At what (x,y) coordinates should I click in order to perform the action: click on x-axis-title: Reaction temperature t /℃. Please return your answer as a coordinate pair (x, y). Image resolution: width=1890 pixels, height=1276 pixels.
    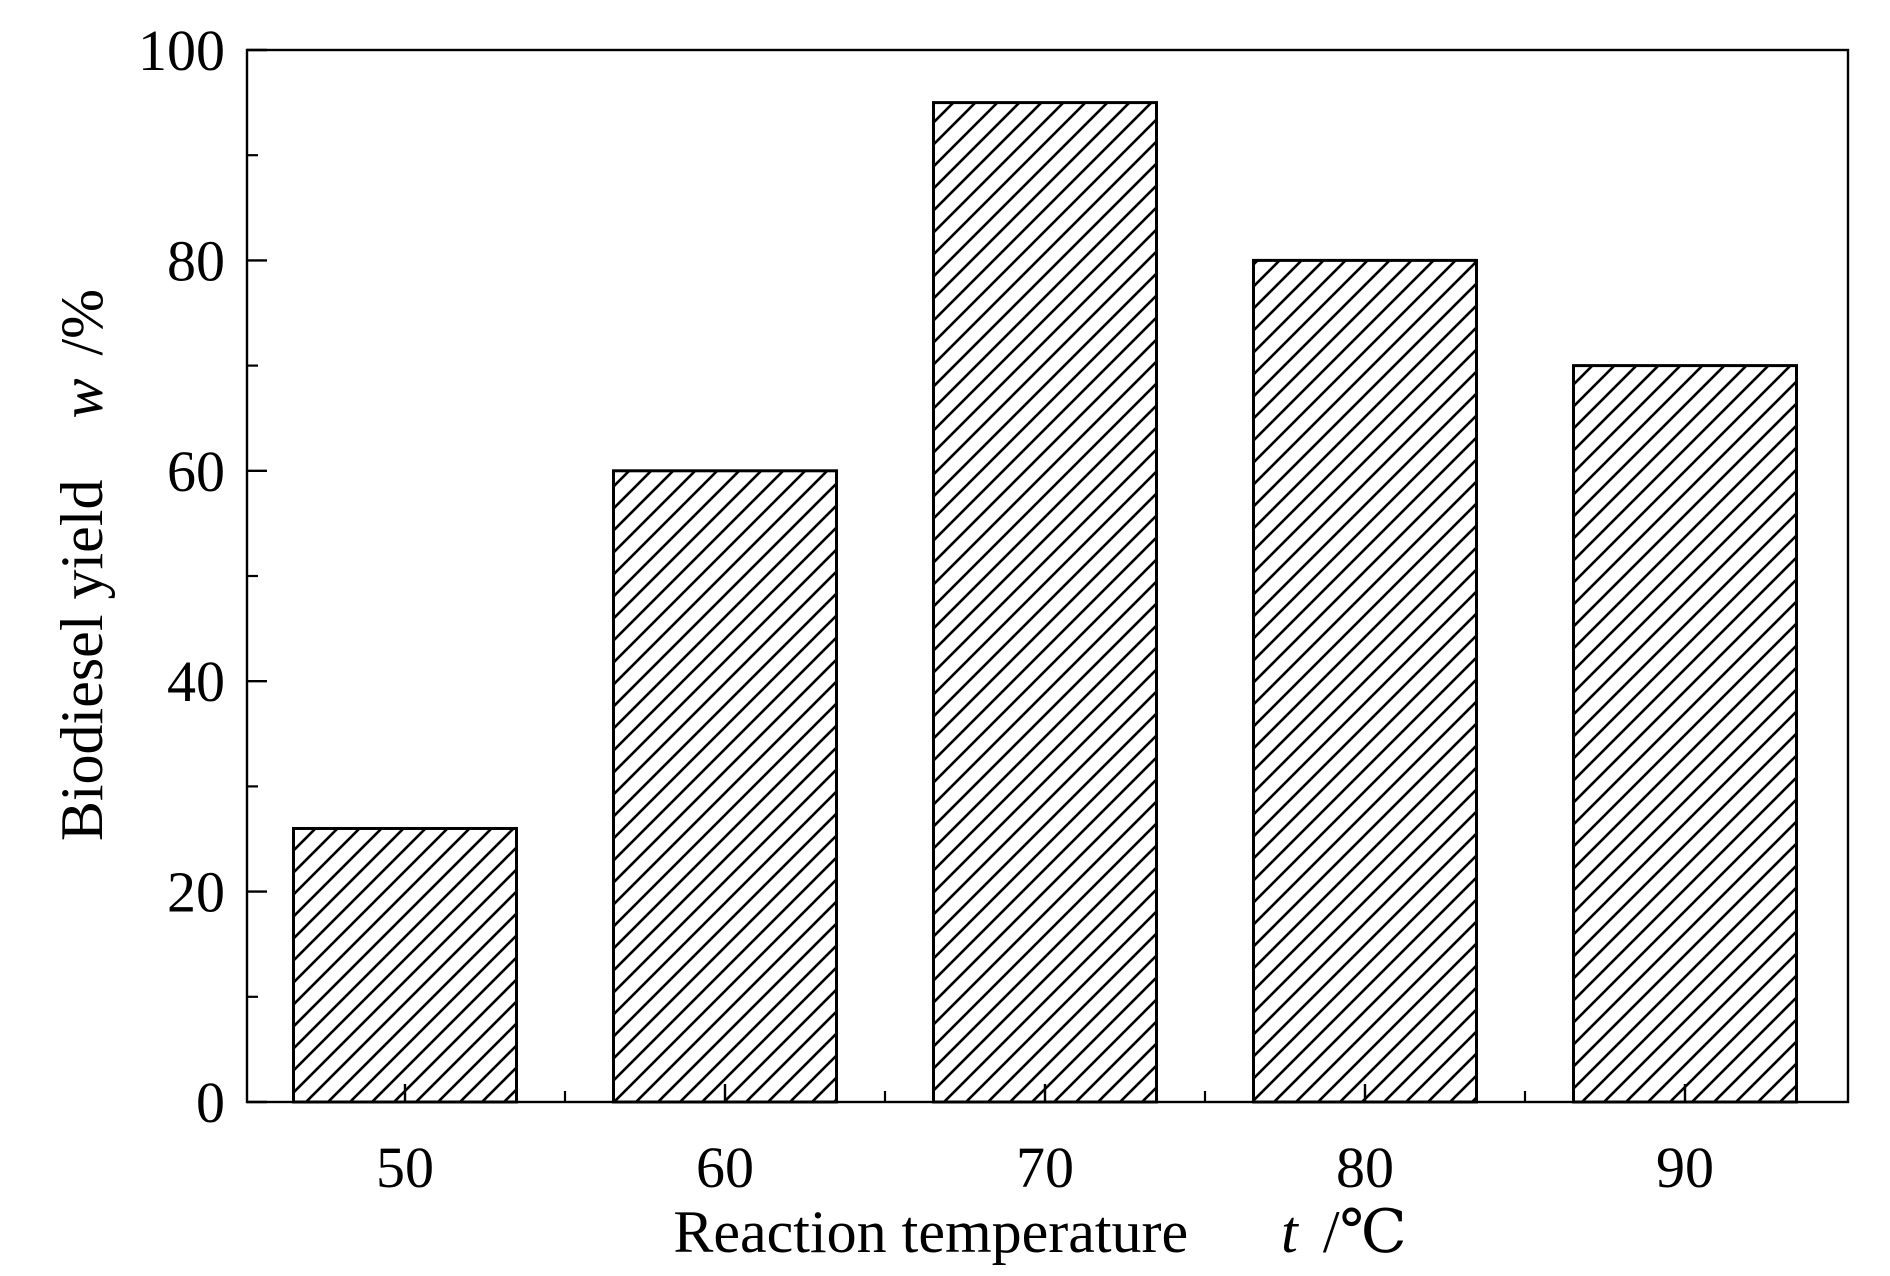
    Looking at the image, I should click on (1039, 1232).